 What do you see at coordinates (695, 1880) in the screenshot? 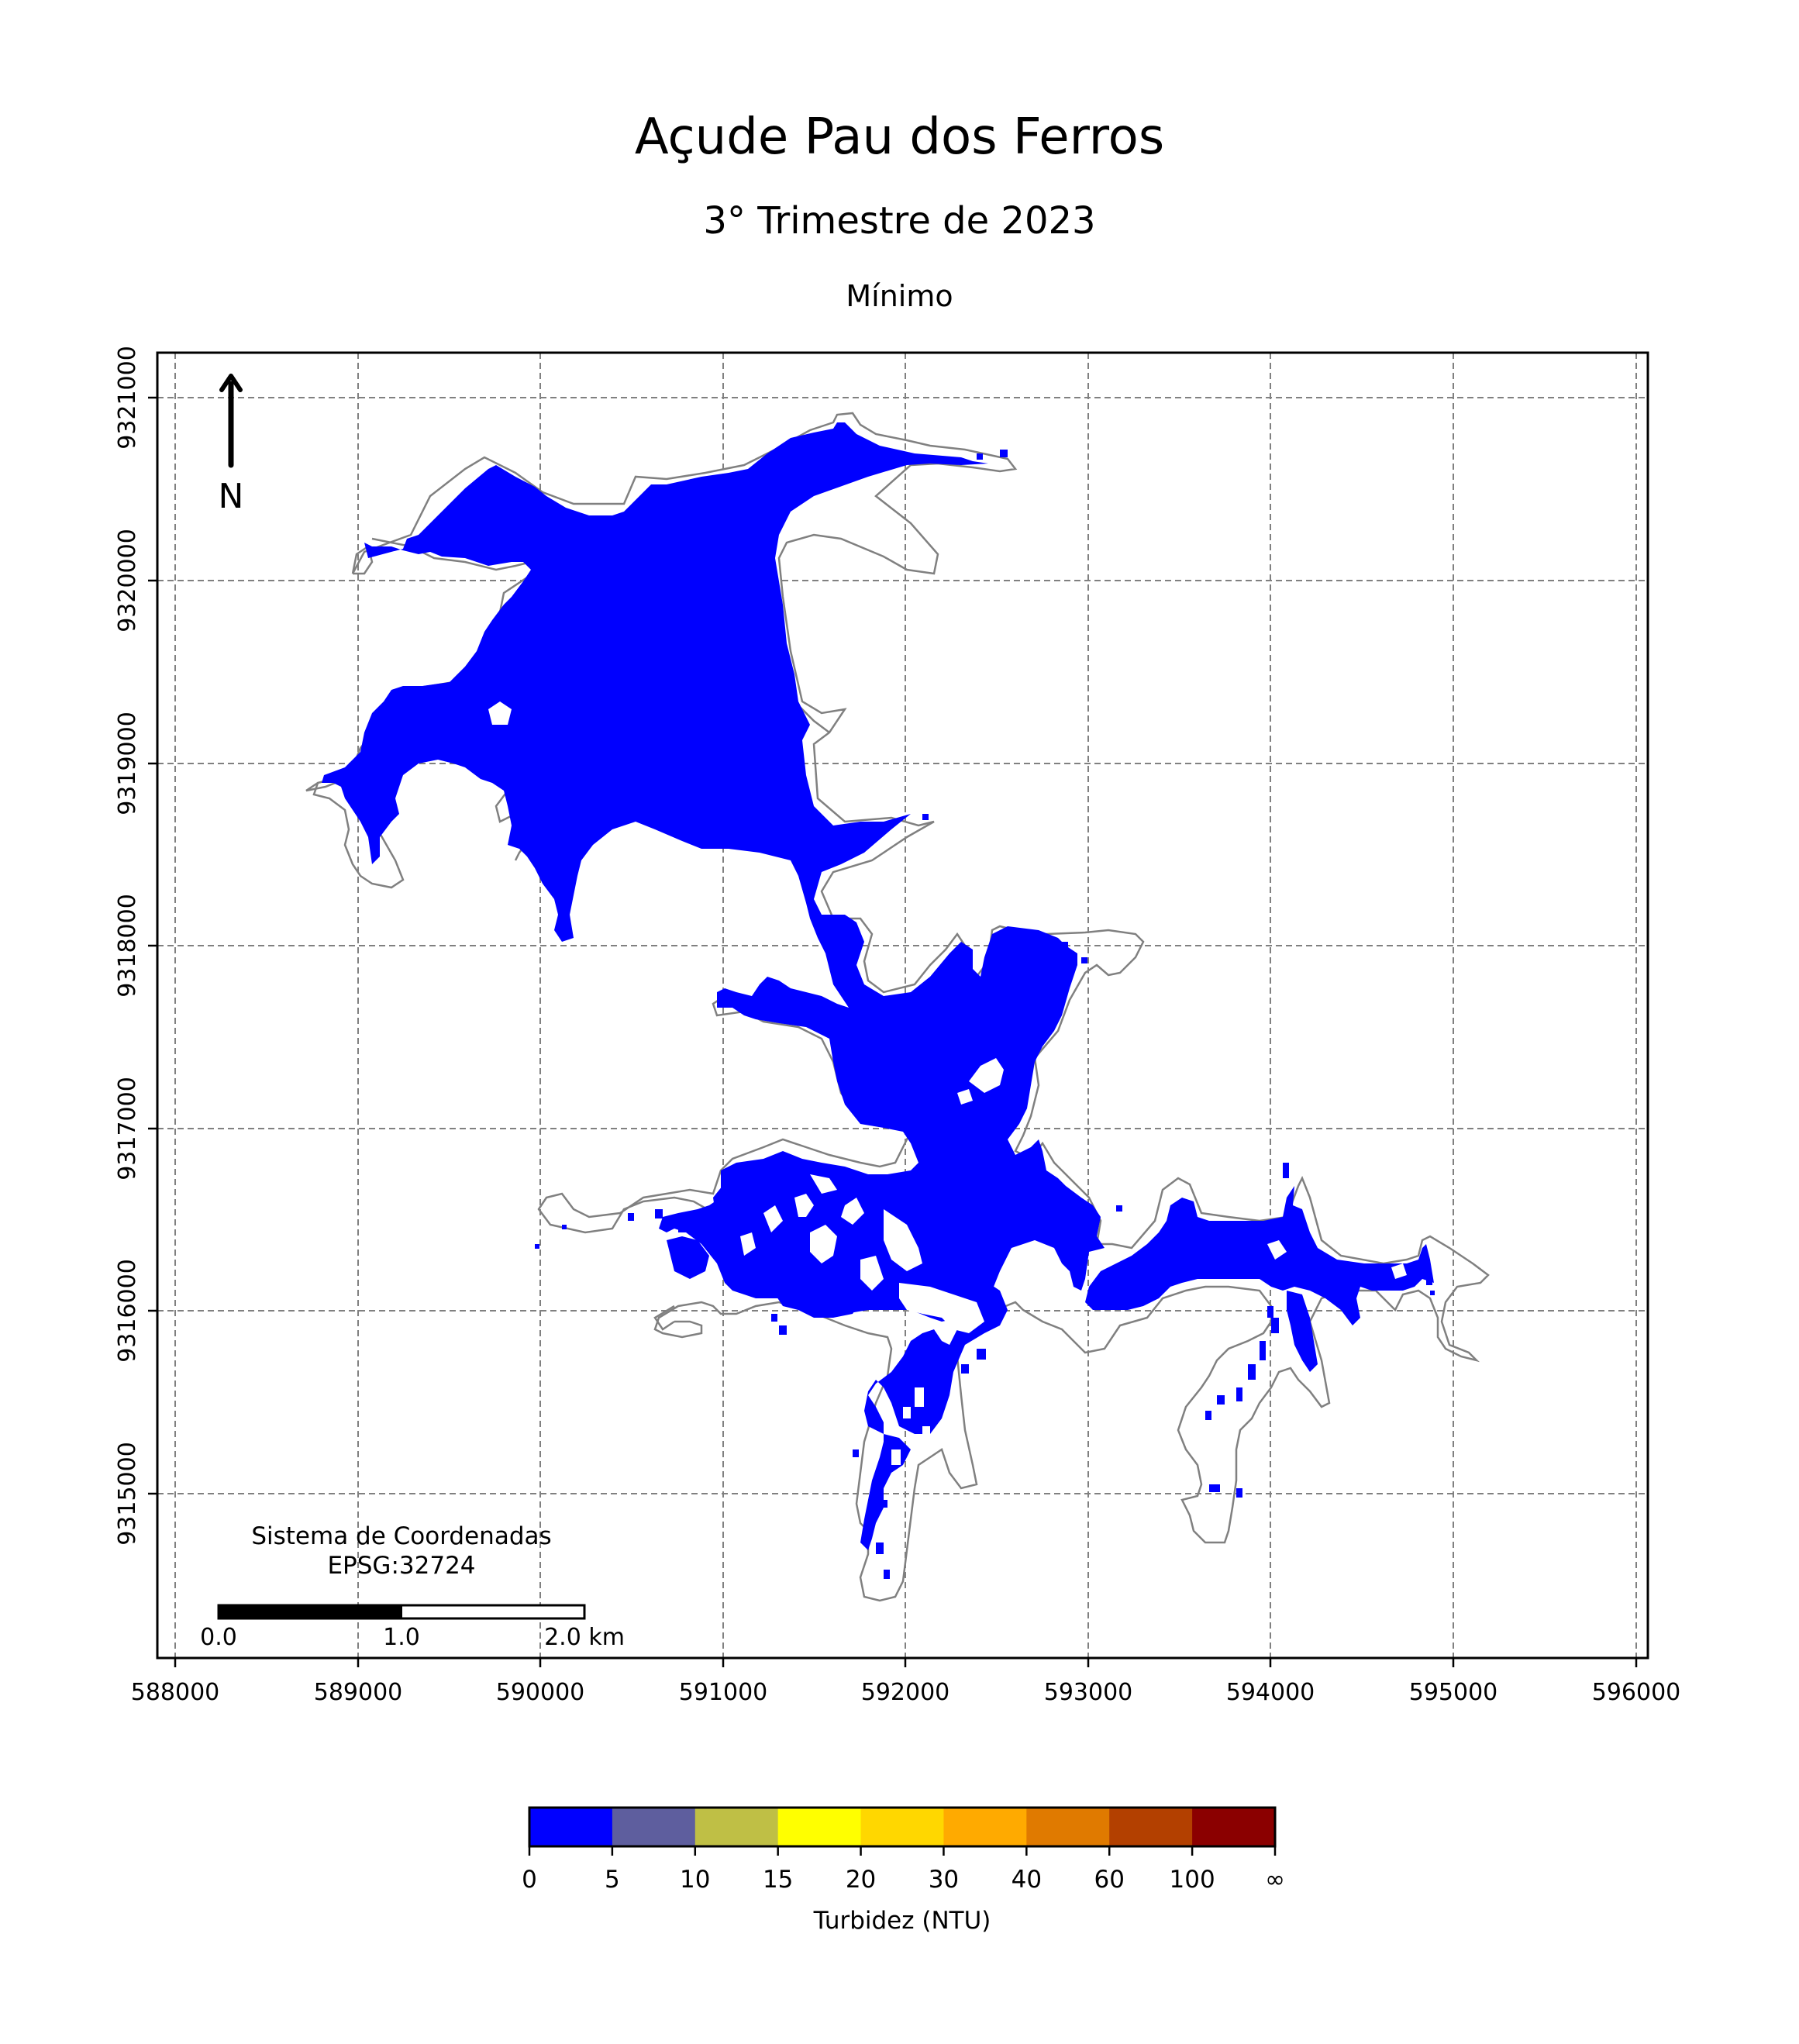
I see `colorbar-tick-label: 10` at bounding box center [695, 1880].